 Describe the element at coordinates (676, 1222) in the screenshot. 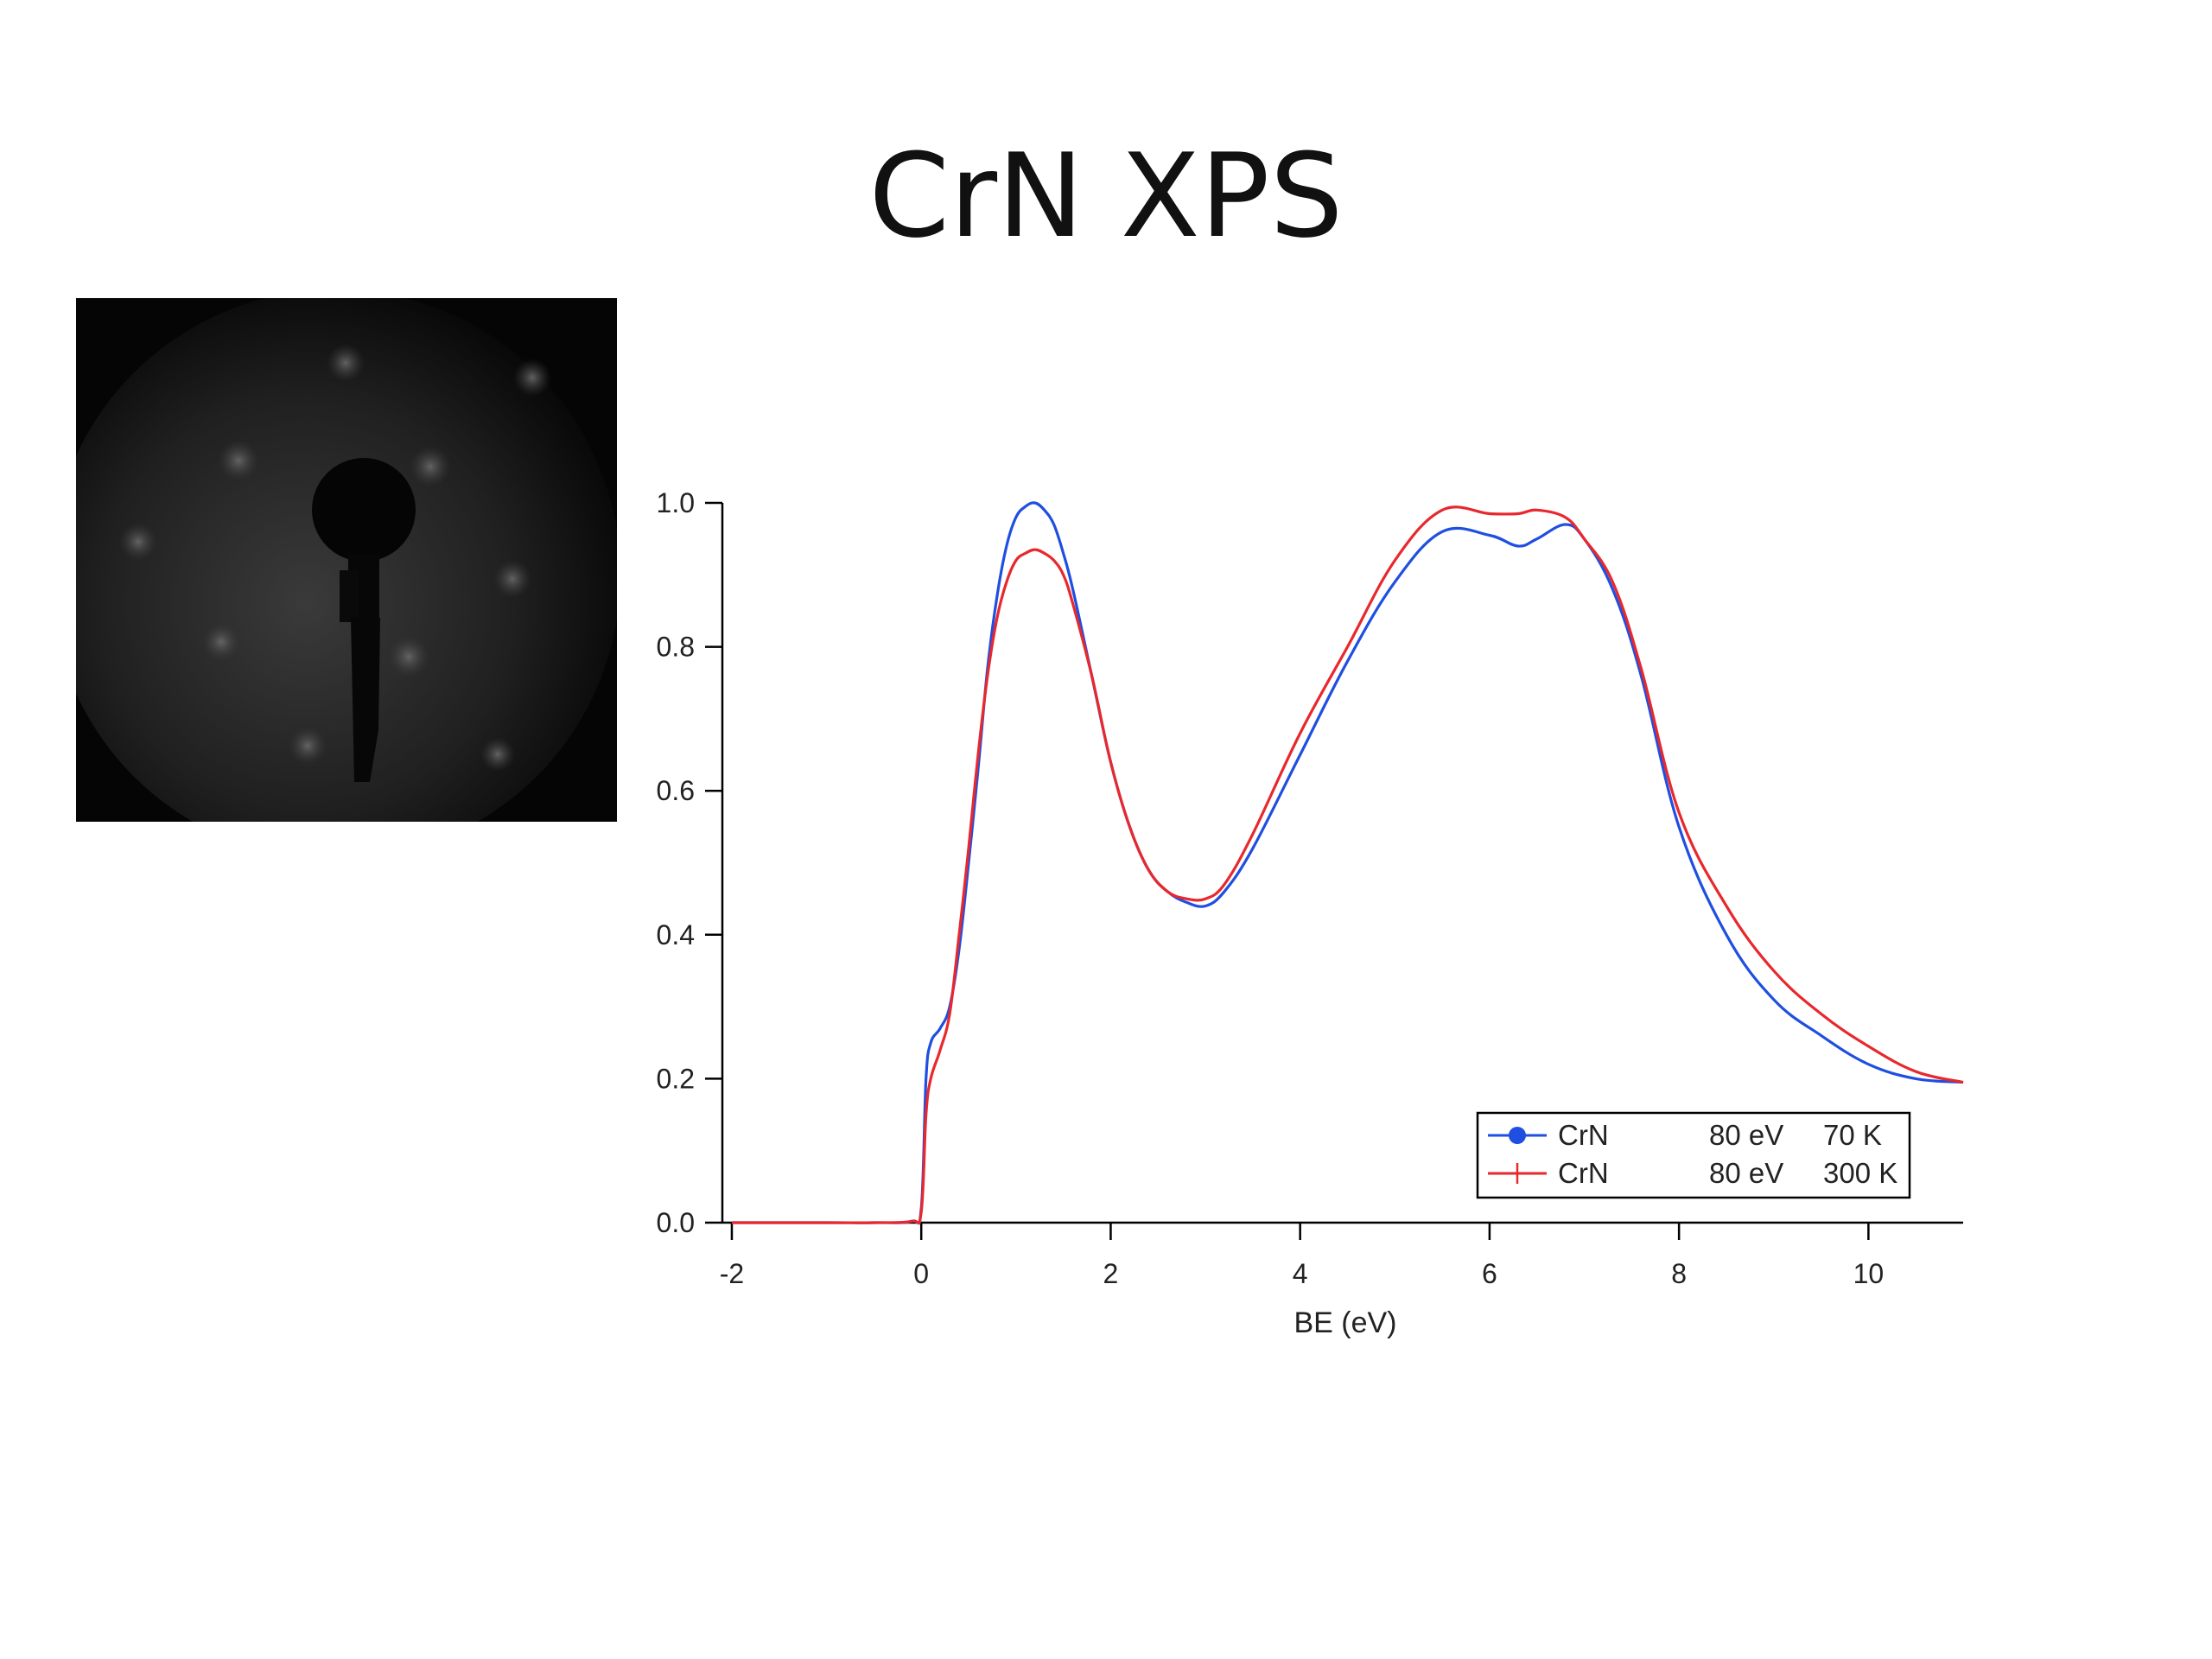

I see `y-tick-label: 0.0` at that location.